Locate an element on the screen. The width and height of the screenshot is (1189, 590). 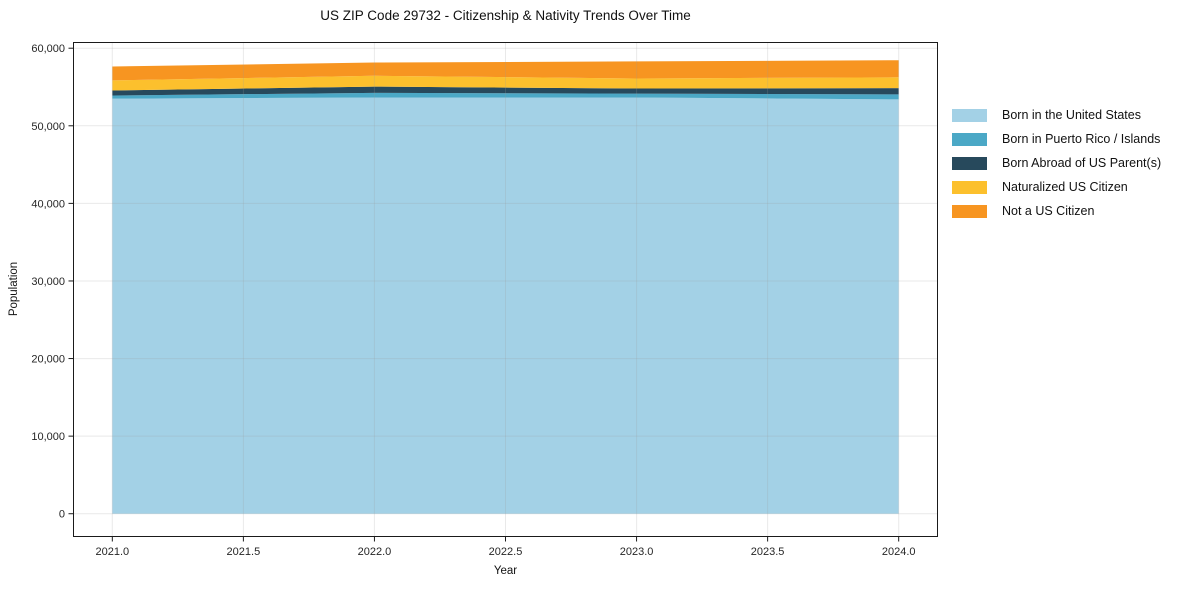
legend-item-naturalized-us-citizen: Naturalized US Citizen is located at coordinates (1056, 187).